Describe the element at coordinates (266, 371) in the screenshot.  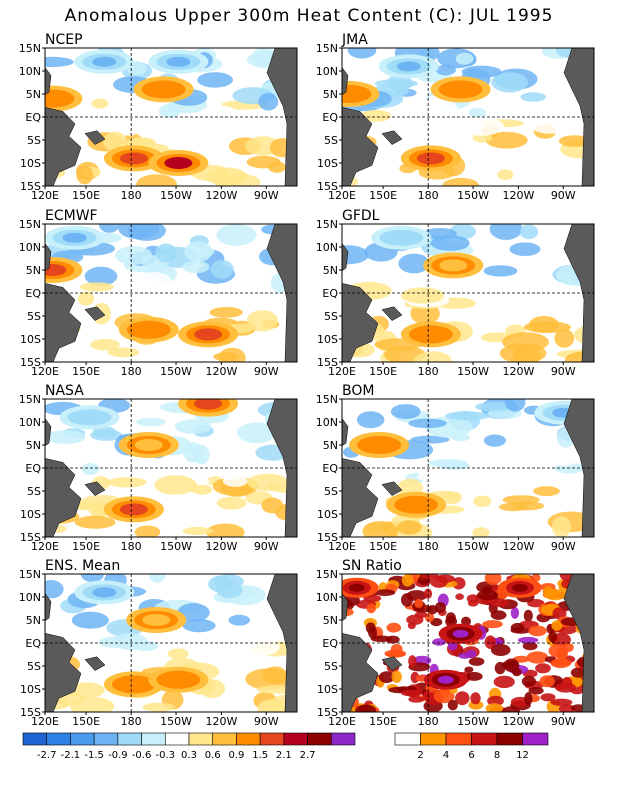
I see `x-tick-label: 90W` at that location.